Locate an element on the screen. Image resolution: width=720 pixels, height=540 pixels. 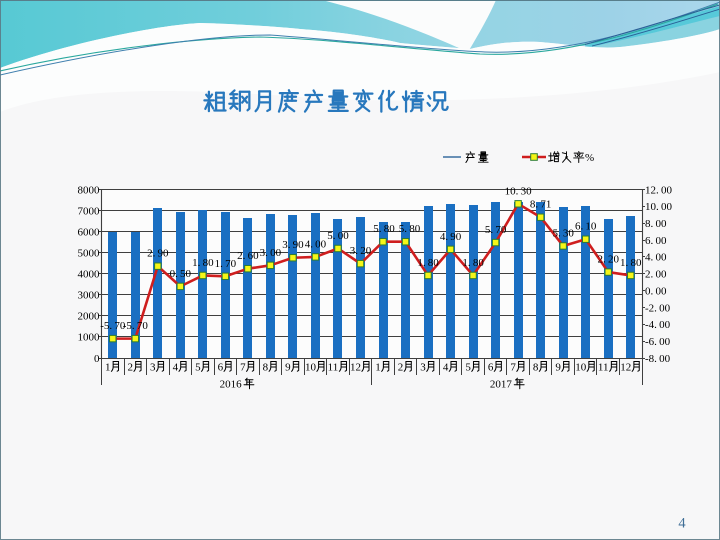
svg-text:6.10: 6. 10 is located at coordinates (586, 227).